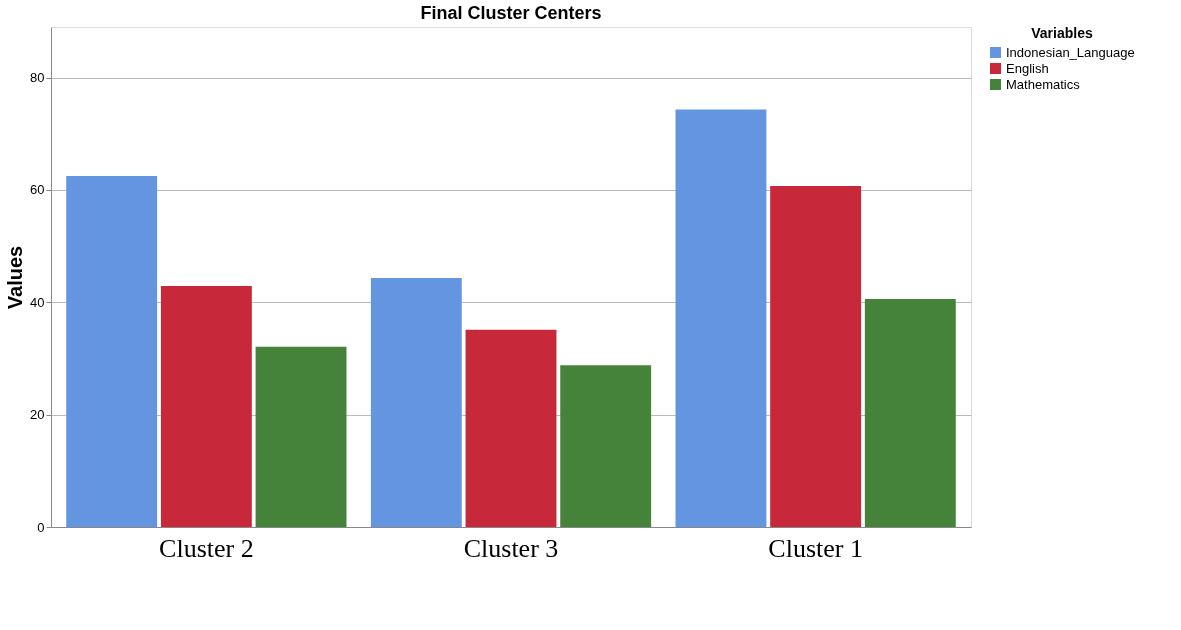 The image size is (1181, 630). What do you see at coordinates (1043, 84) in the screenshot?
I see `legend-label: Mathematics` at bounding box center [1043, 84].